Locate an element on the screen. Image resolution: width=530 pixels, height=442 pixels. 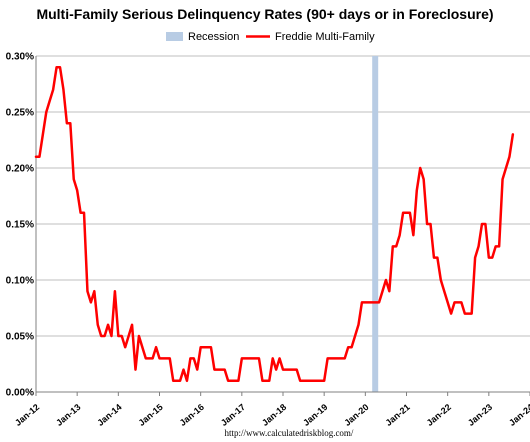
source-url: http://www.calculatedriskblog.com/ is located at coordinates (289, 433).